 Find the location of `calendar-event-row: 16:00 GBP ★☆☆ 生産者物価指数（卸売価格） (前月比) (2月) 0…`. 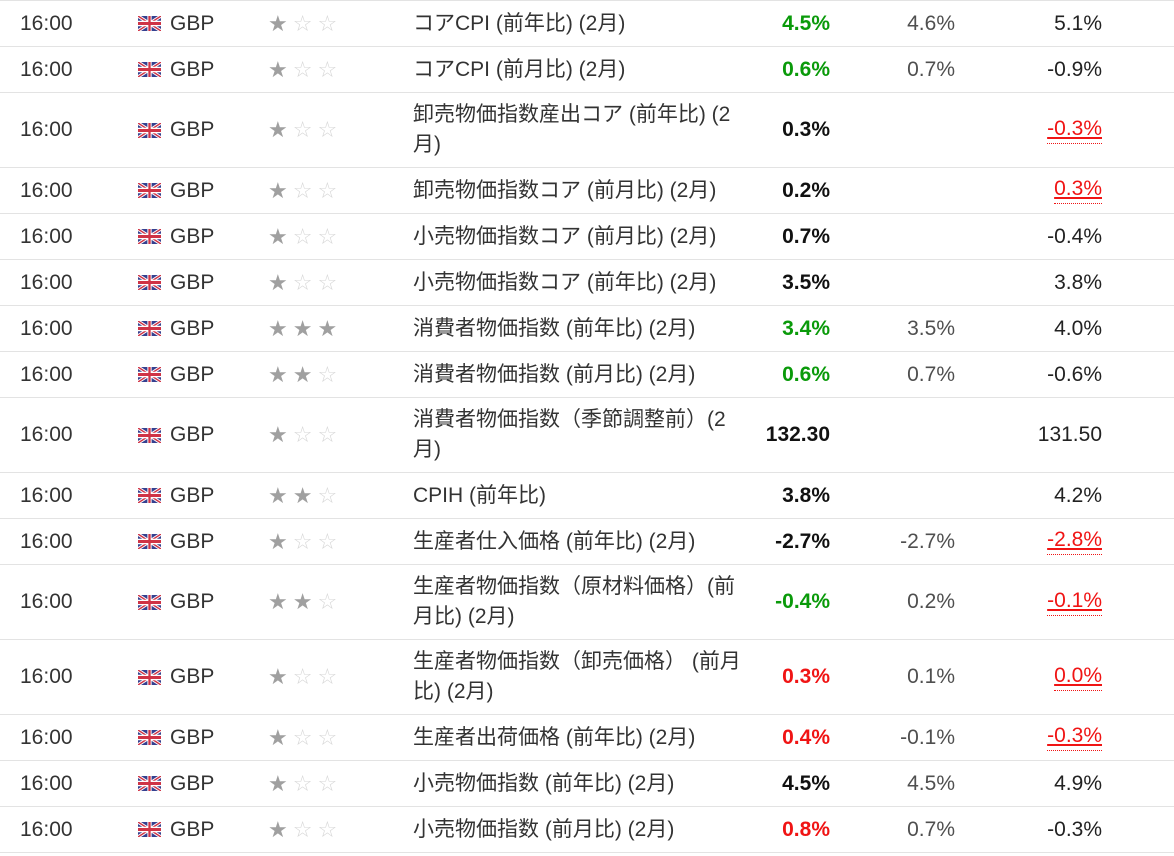

calendar-event-row: 16:00 GBP ★☆☆ 生産者物価指数（卸売価格） (前月比) (2月) 0… is located at coordinates (587, 677).